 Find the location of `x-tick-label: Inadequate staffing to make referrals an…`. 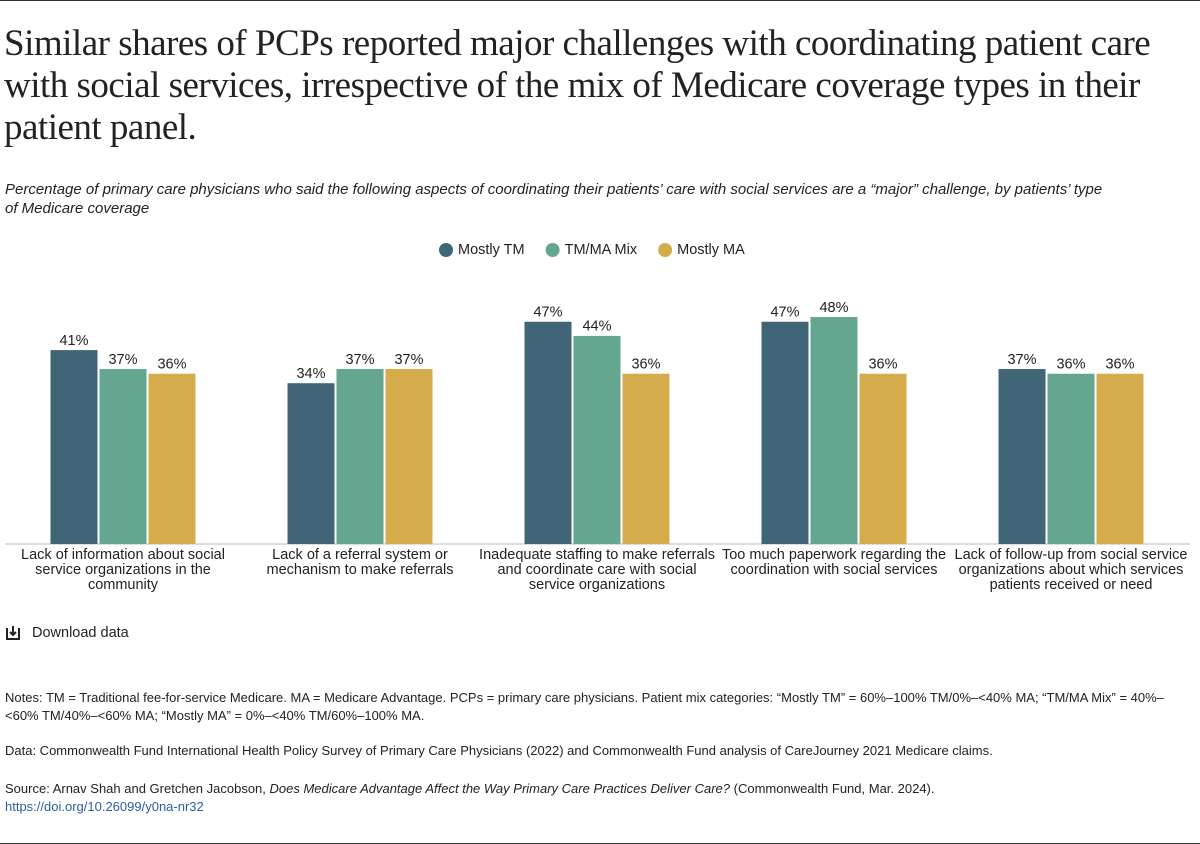

x-tick-label: Inadequate staffing to make referrals an… is located at coordinates (597, 570).